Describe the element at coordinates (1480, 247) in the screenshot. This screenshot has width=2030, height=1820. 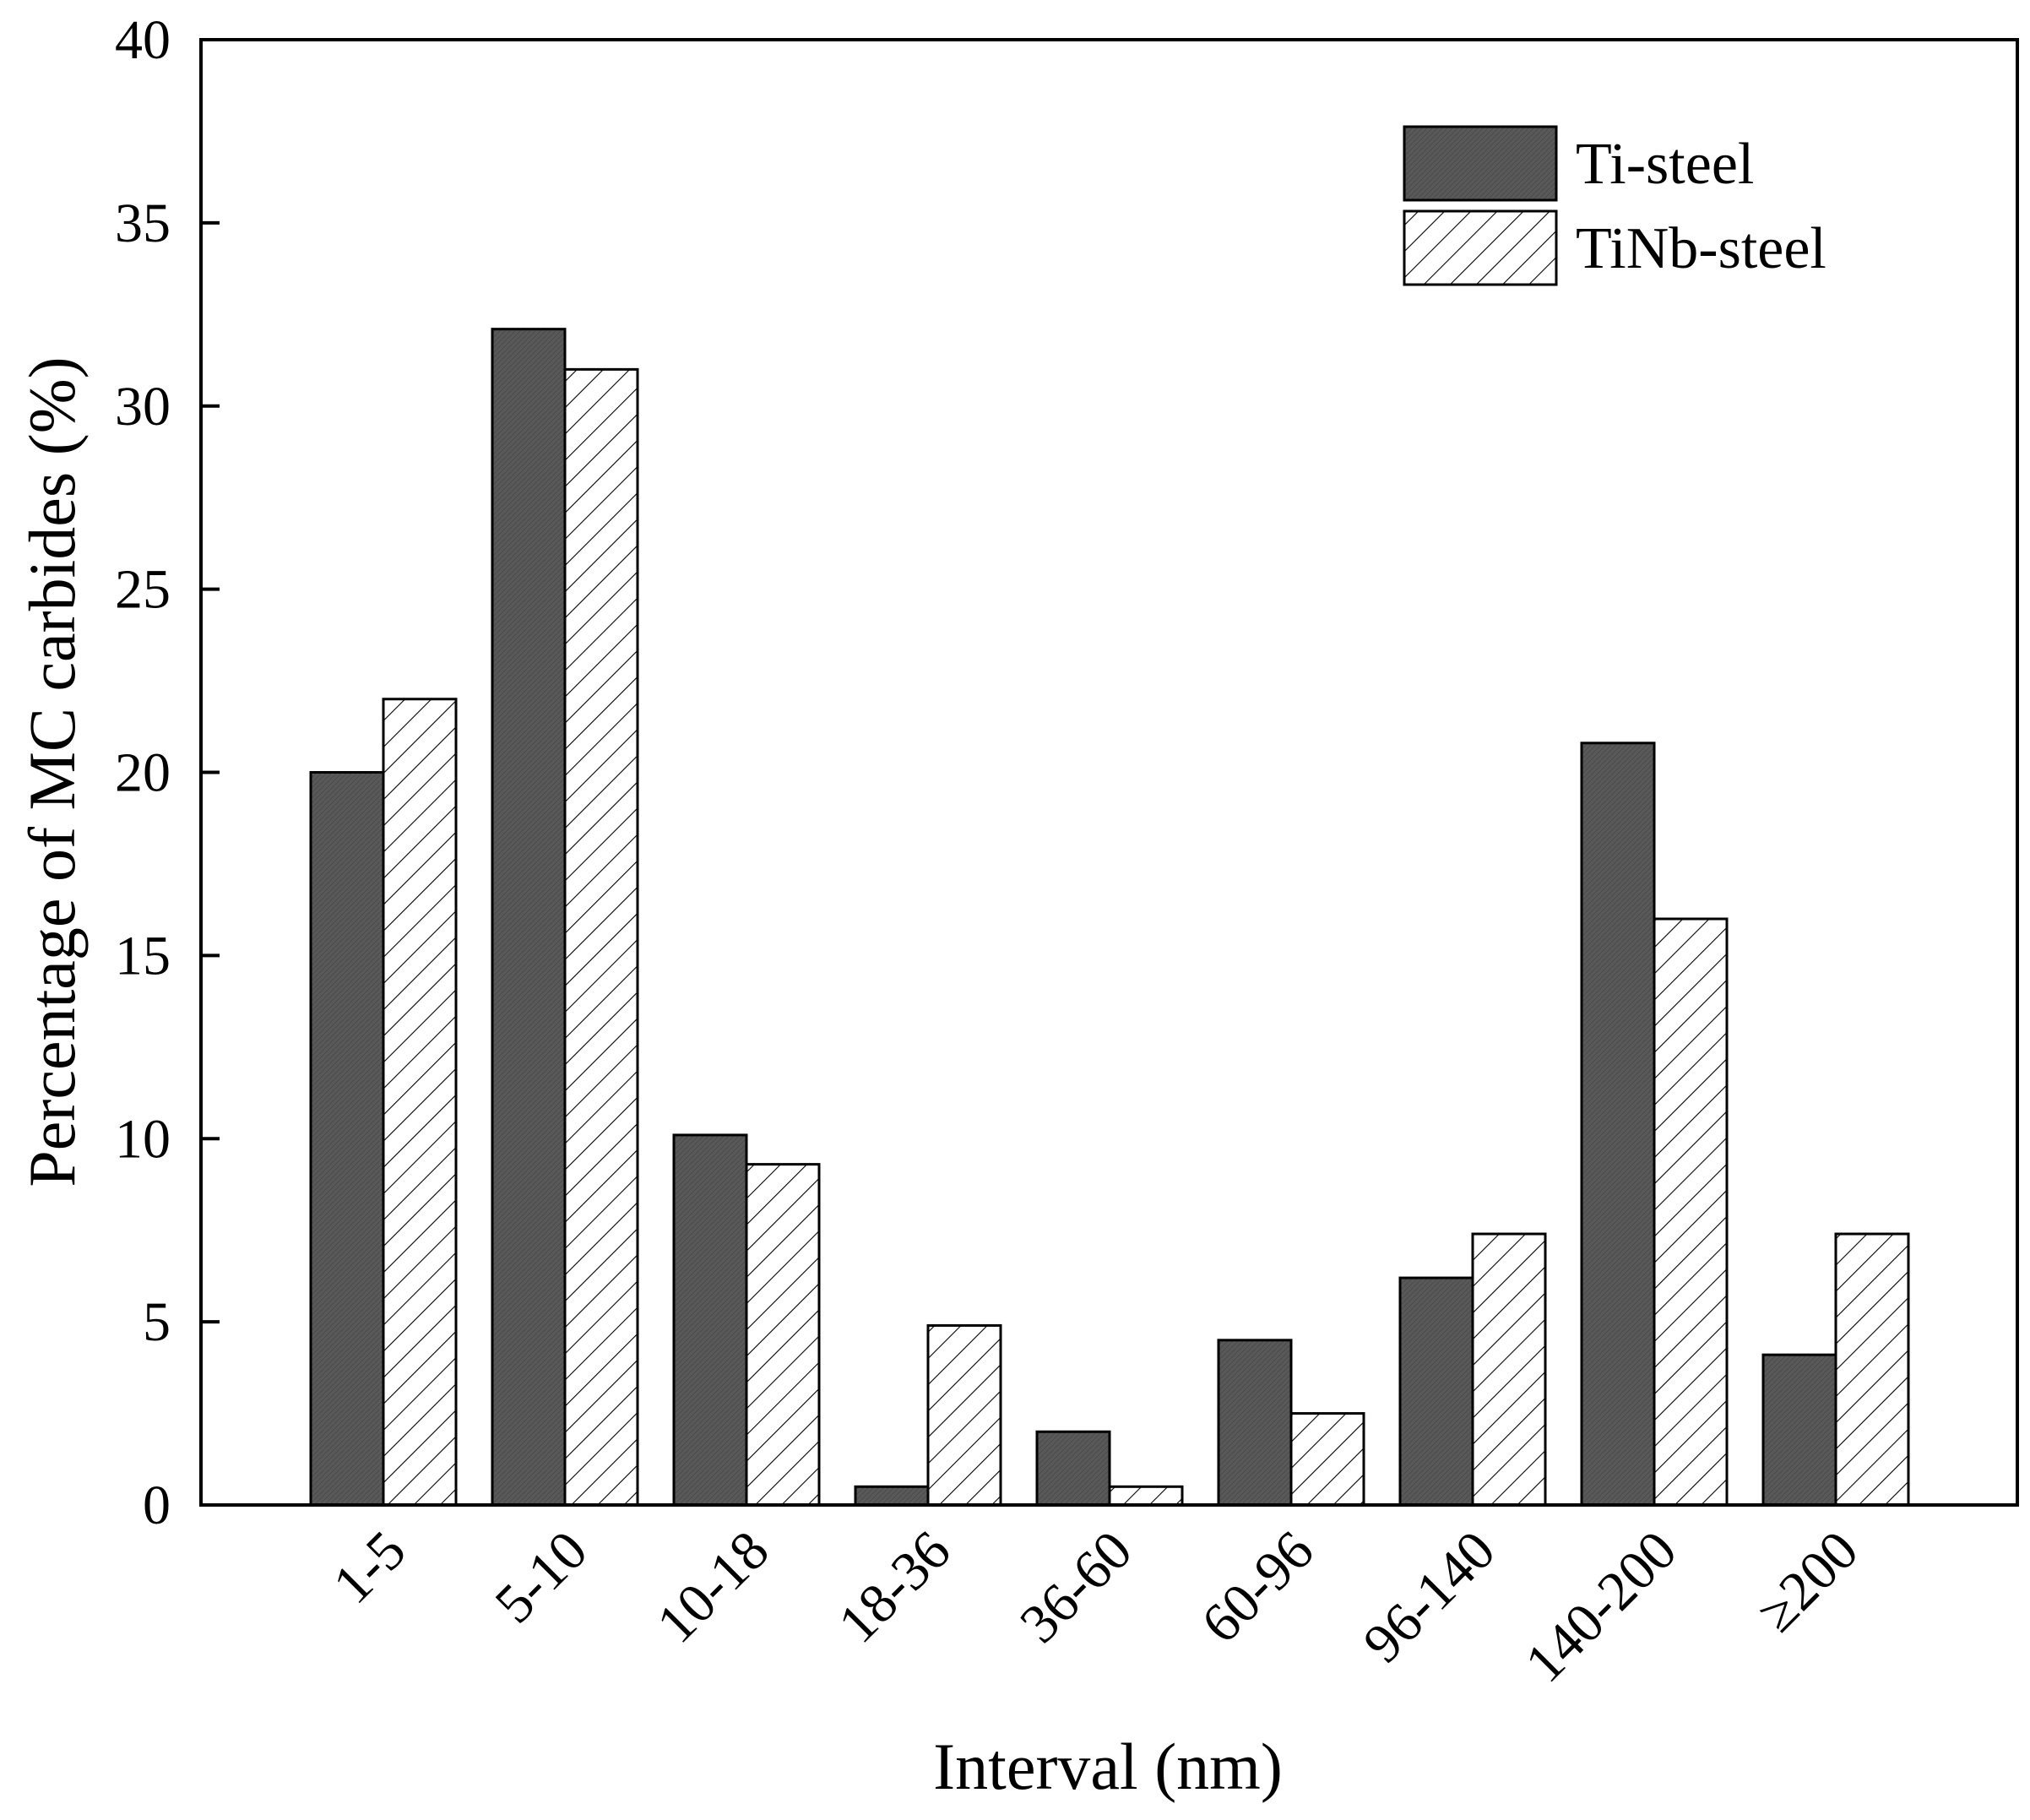
I see `legend-swatch-tinb-steel` at that location.